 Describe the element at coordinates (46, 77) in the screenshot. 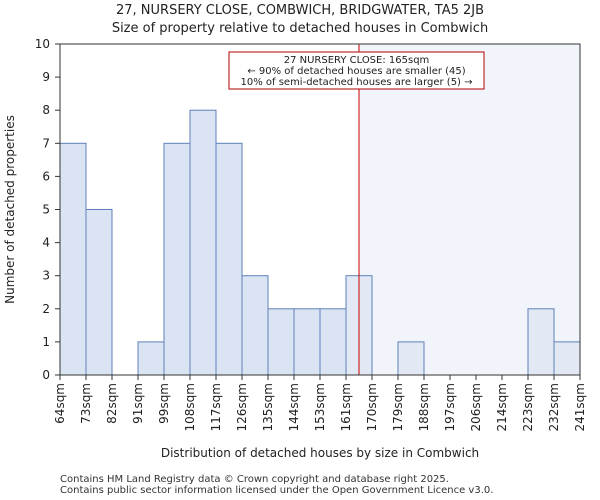

I see `y-tick-label: 9` at that location.